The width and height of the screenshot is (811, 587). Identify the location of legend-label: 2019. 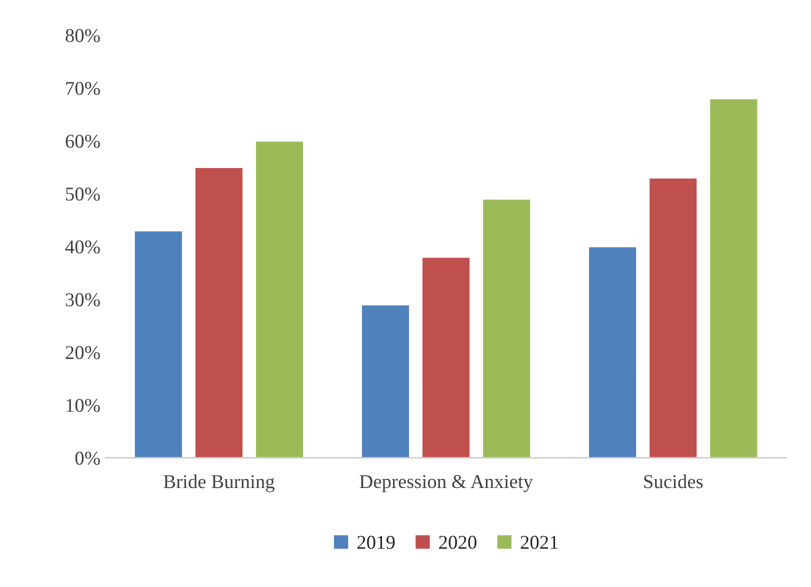
(376, 542).